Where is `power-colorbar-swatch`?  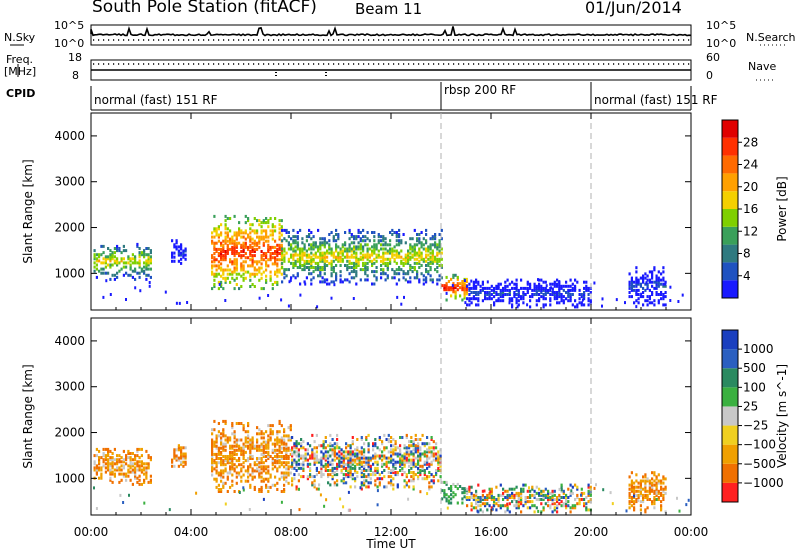
power-colorbar-swatch is located at coordinates (730, 218).